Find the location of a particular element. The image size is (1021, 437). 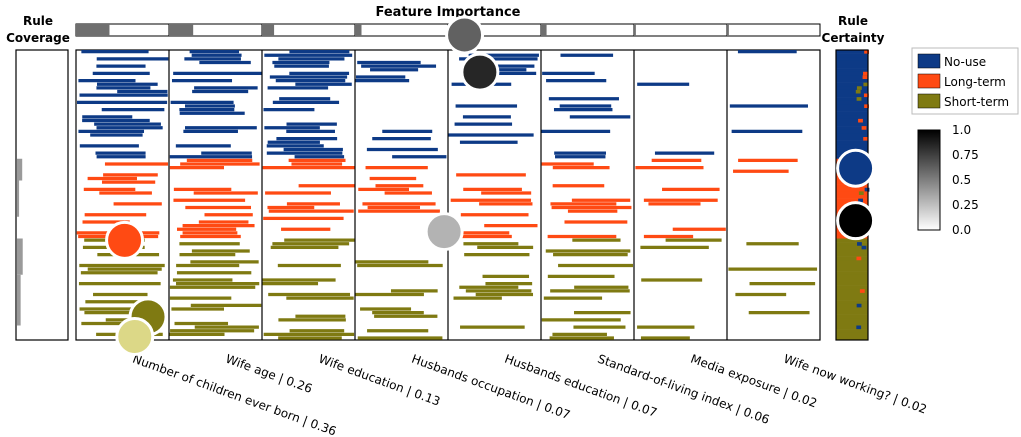

legend-label: Short-term is located at coordinates (976, 102).